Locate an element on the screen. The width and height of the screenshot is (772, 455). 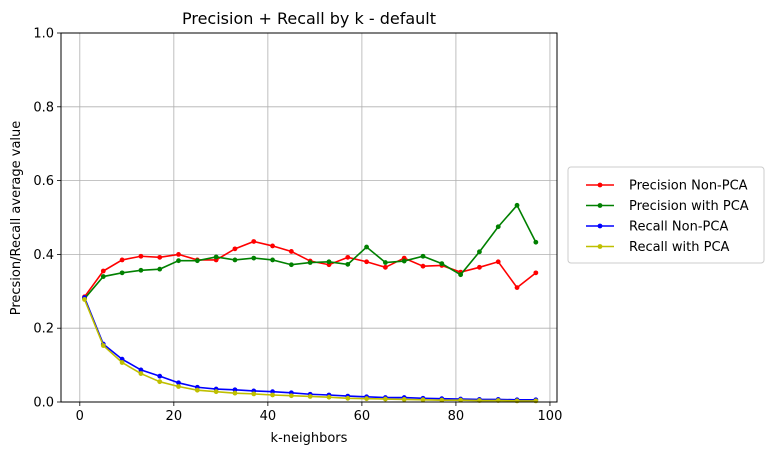
legend-box is located at coordinates (666, 215).